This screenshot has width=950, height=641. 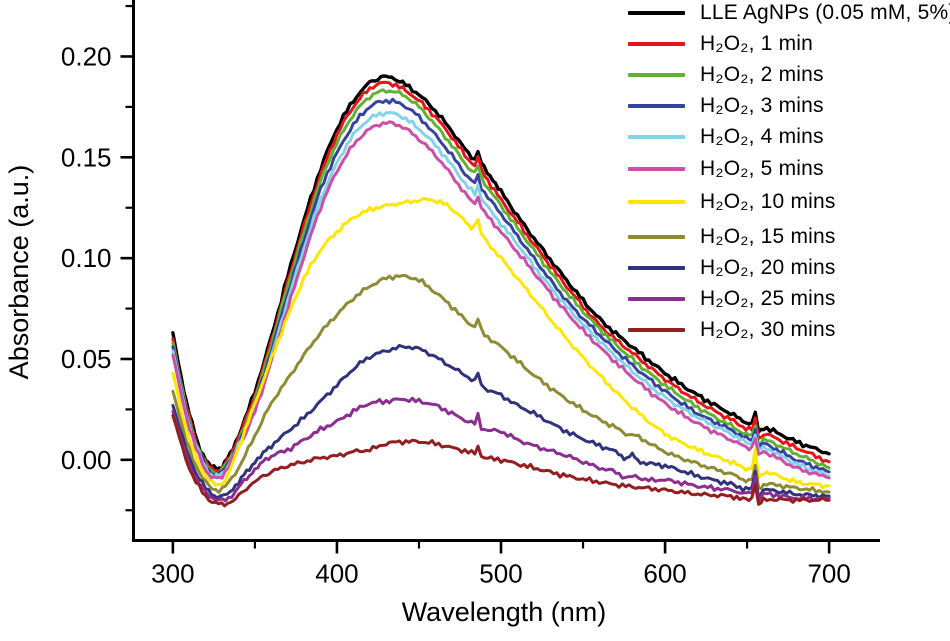 I want to click on x-tick-label: 500, so click(x=500, y=574).